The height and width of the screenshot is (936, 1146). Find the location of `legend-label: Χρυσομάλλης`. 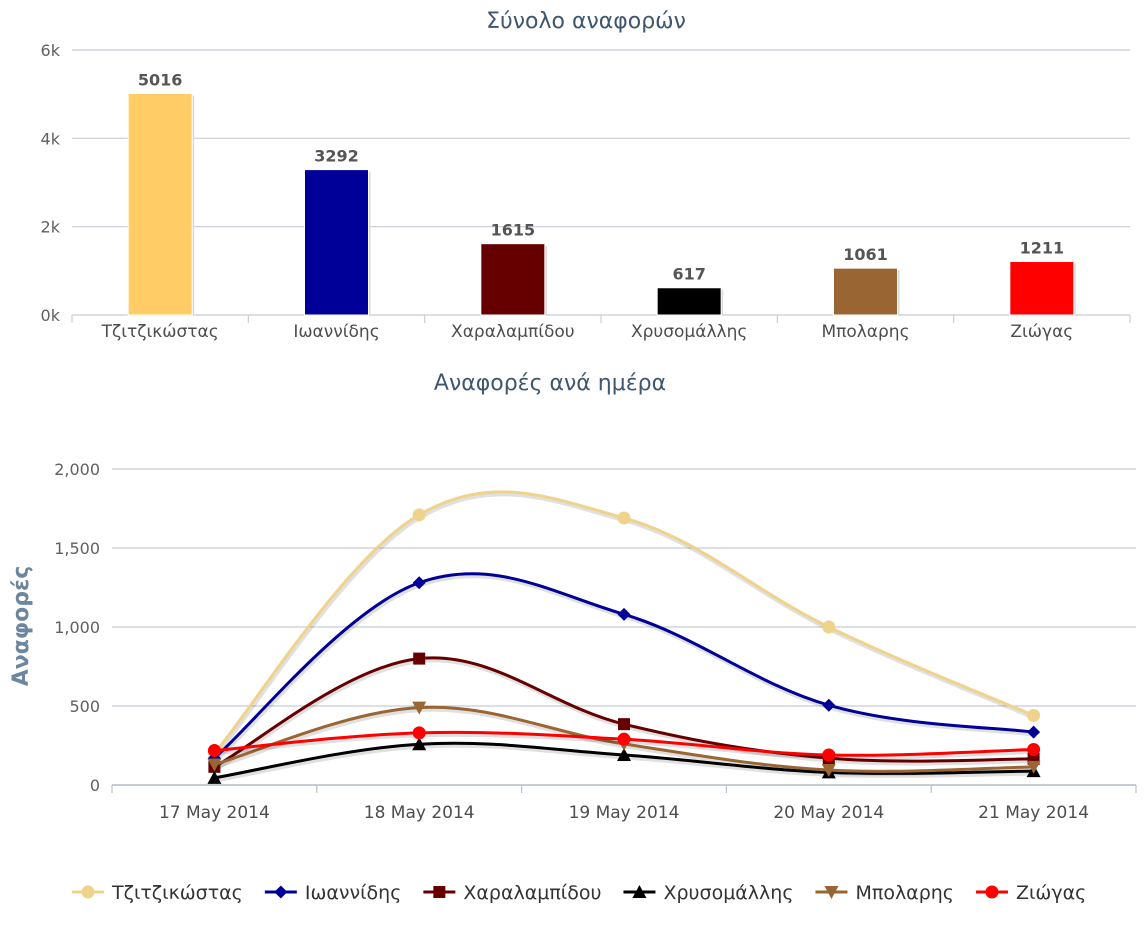

legend-label: Χρυσομάλλης is located at coordinates (728, 893).